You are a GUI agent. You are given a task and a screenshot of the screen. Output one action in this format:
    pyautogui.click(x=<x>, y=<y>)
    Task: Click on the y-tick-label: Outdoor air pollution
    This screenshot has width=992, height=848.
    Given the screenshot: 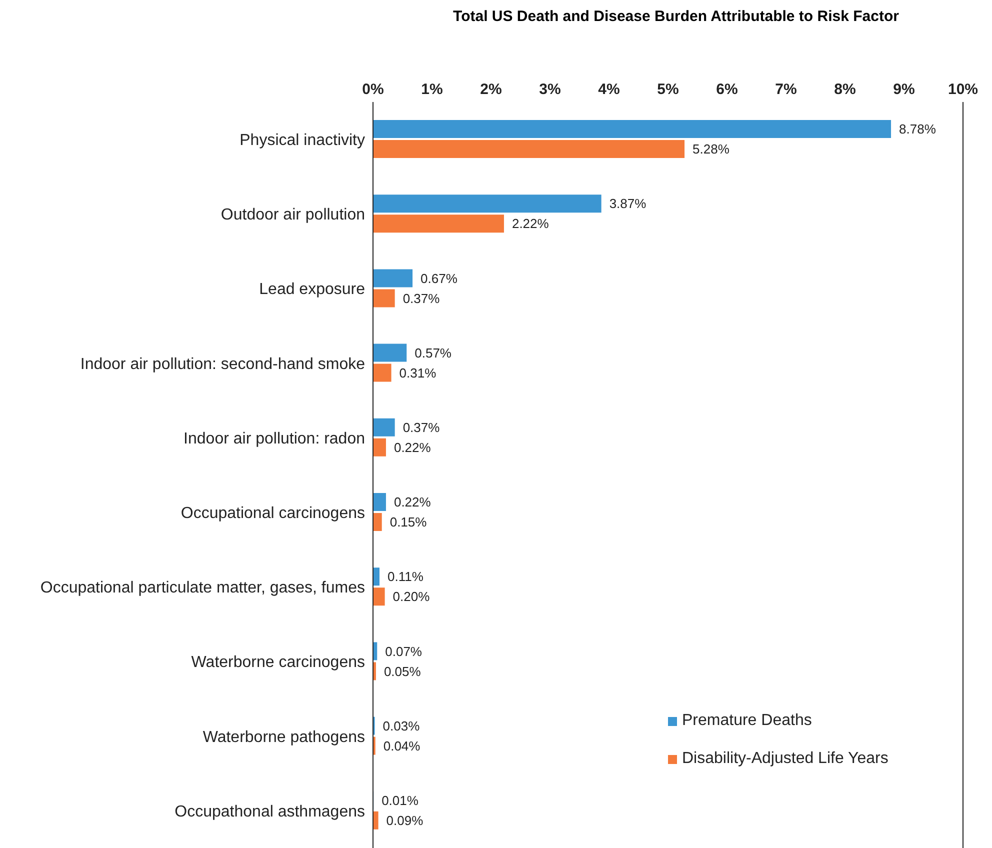 What is the action you would take?
    pyautogui.click(x=292, y=215)
    